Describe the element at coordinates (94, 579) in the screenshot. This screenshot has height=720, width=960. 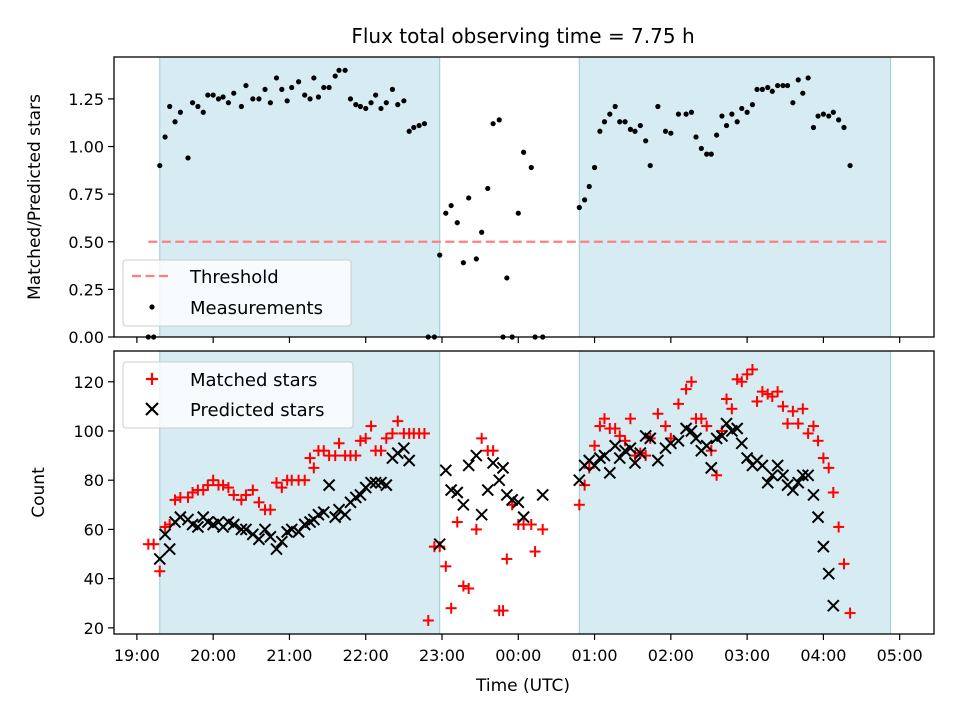
I see `bottom-y-tick-label: 40` at that location.